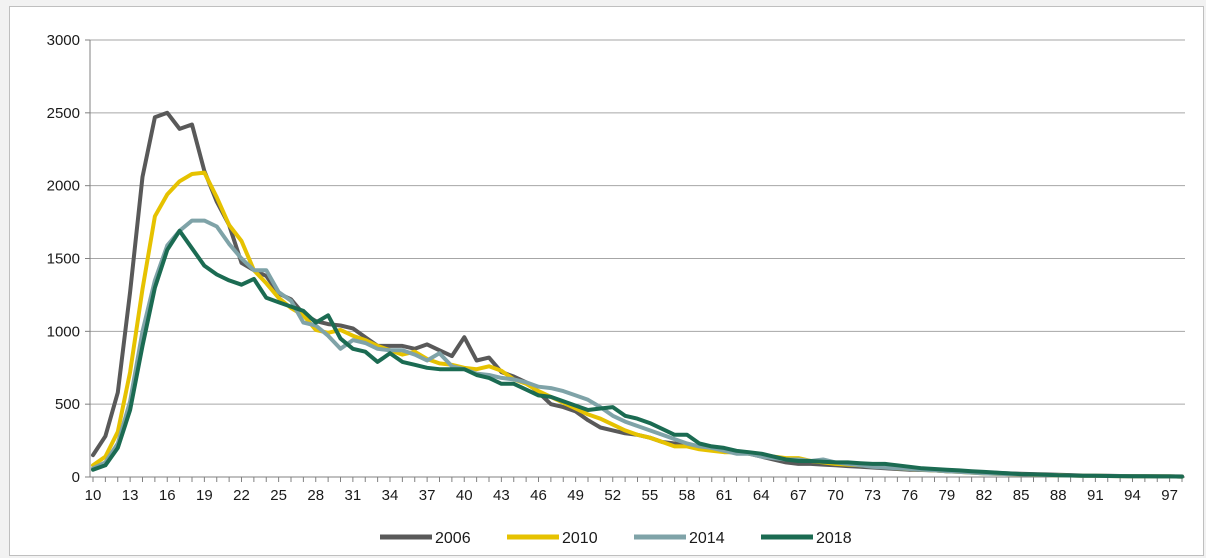 Image resolution: width=1206 pixels, height=558 pixels. Describe the element at coordinates (93, 495) in the screenshot. I see `x-tick-label-10: 10` at that location.